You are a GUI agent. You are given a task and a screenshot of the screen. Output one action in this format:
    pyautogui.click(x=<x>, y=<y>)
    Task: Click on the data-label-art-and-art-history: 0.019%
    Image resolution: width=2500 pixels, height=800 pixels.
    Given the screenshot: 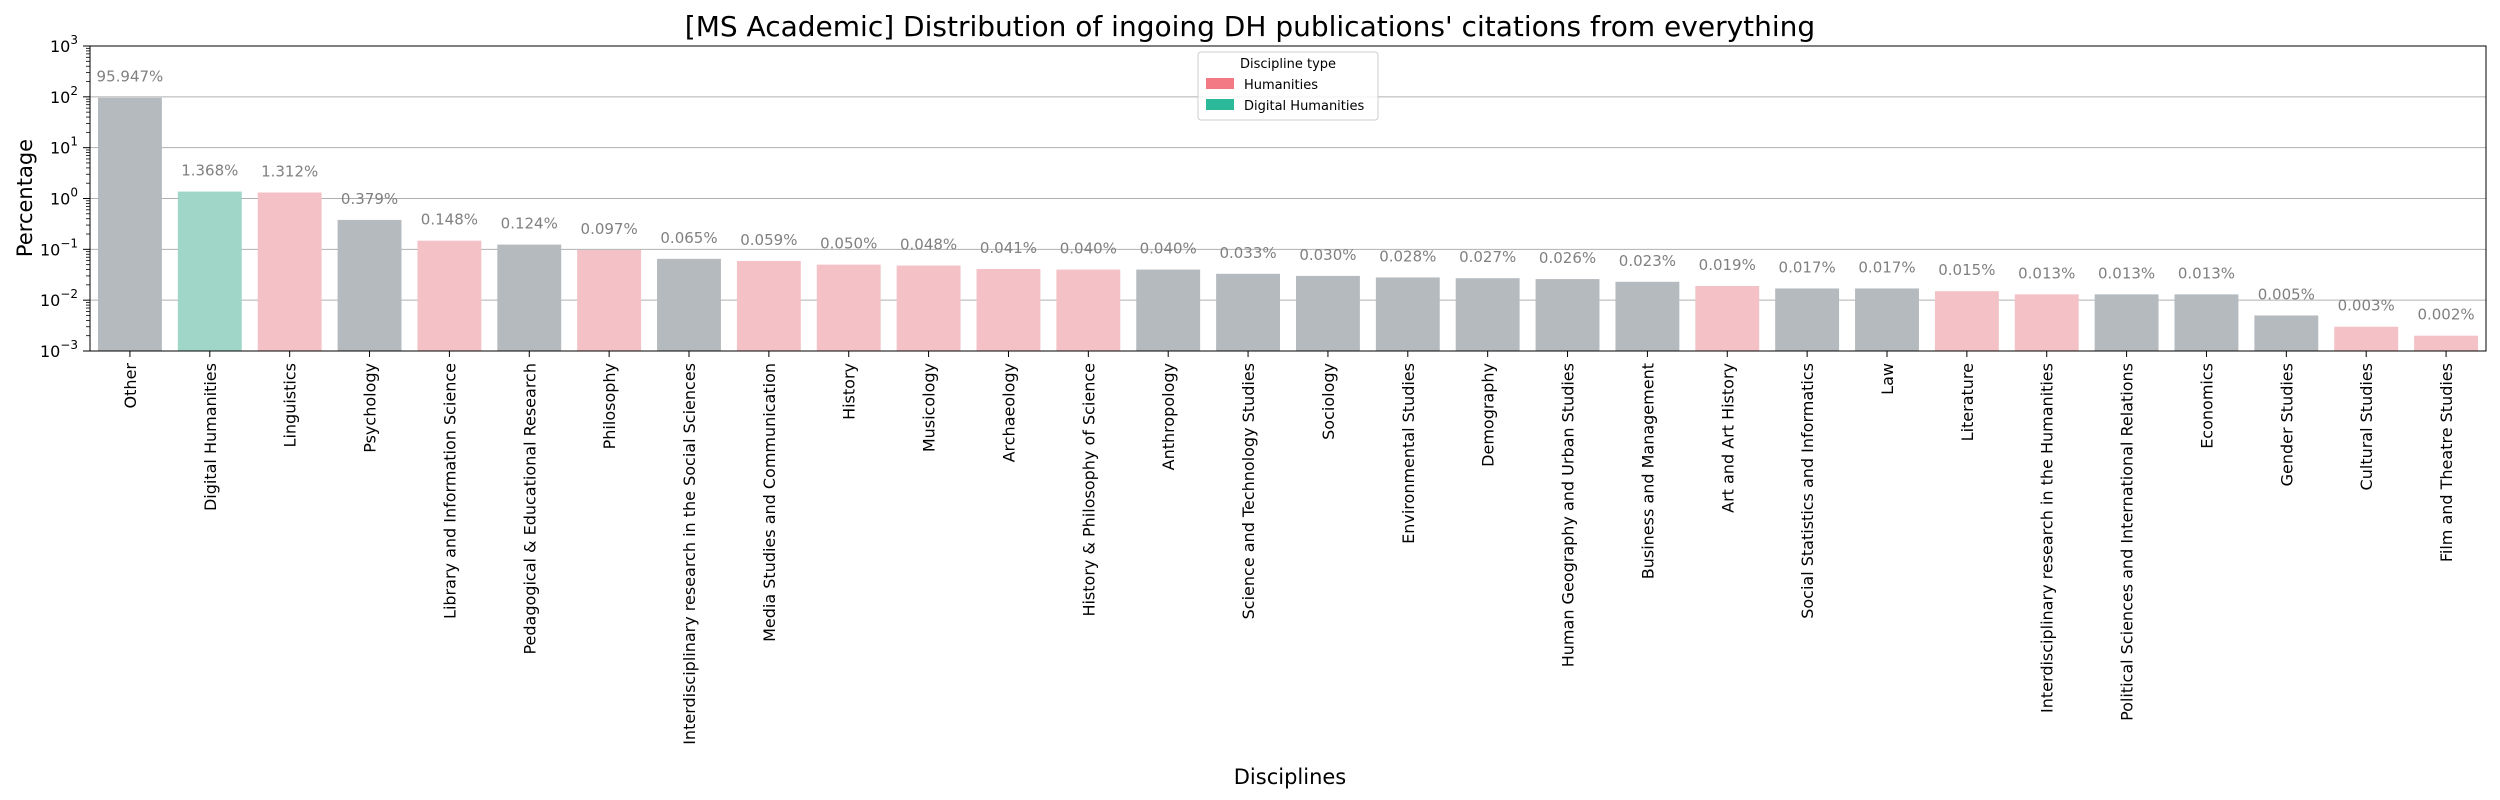 What is the action you would take?
    pyautogui.click(x=1727, y=265)
    